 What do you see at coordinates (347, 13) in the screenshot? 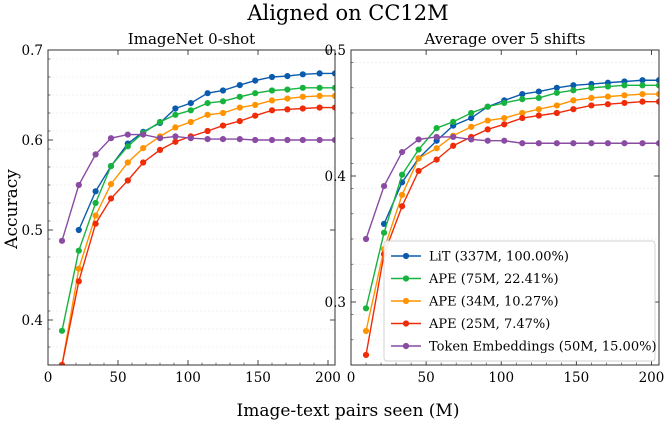
I see `figure-suptitle: Aligned on CC12M` at bounding box center [347, 13].